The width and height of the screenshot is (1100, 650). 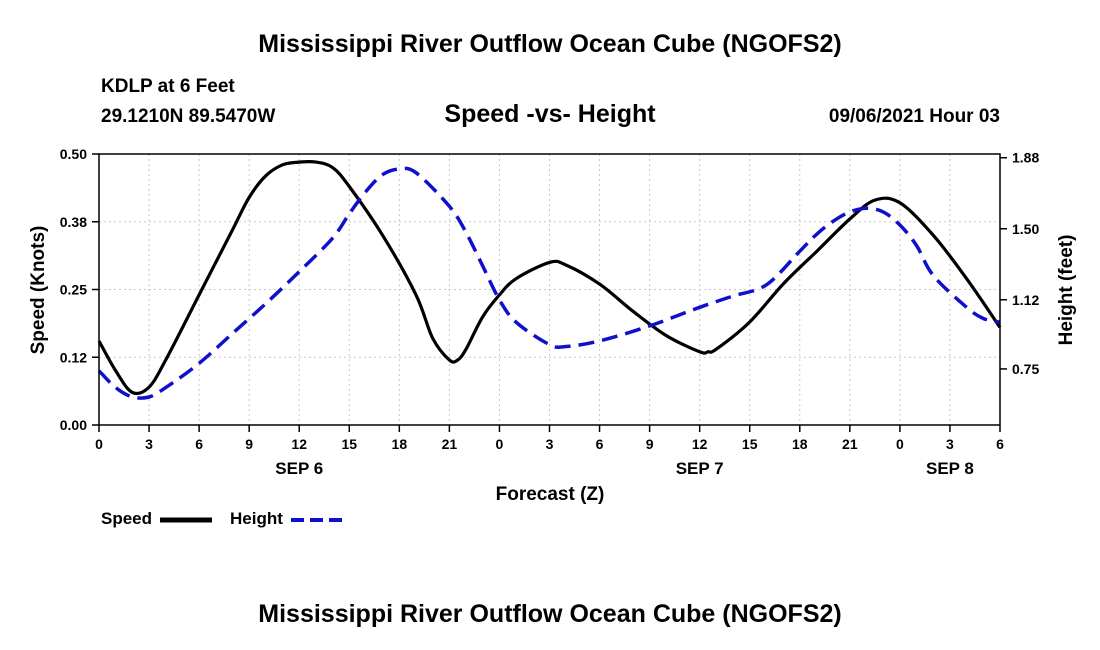 What do you see at coordinates (1025, 300) in the screenshot?
I see `y2-tick-label: 1.12` at bounding box center [1025, 300].